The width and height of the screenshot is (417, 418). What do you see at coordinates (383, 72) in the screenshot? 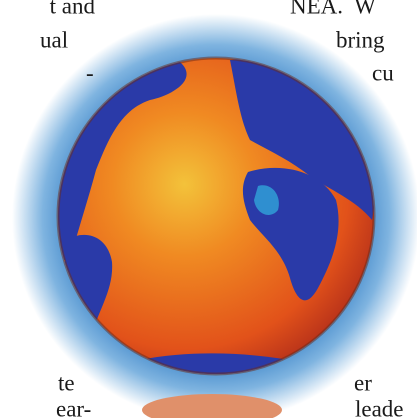
I see `text-fragment: cu` at bounding box center [383, 72].